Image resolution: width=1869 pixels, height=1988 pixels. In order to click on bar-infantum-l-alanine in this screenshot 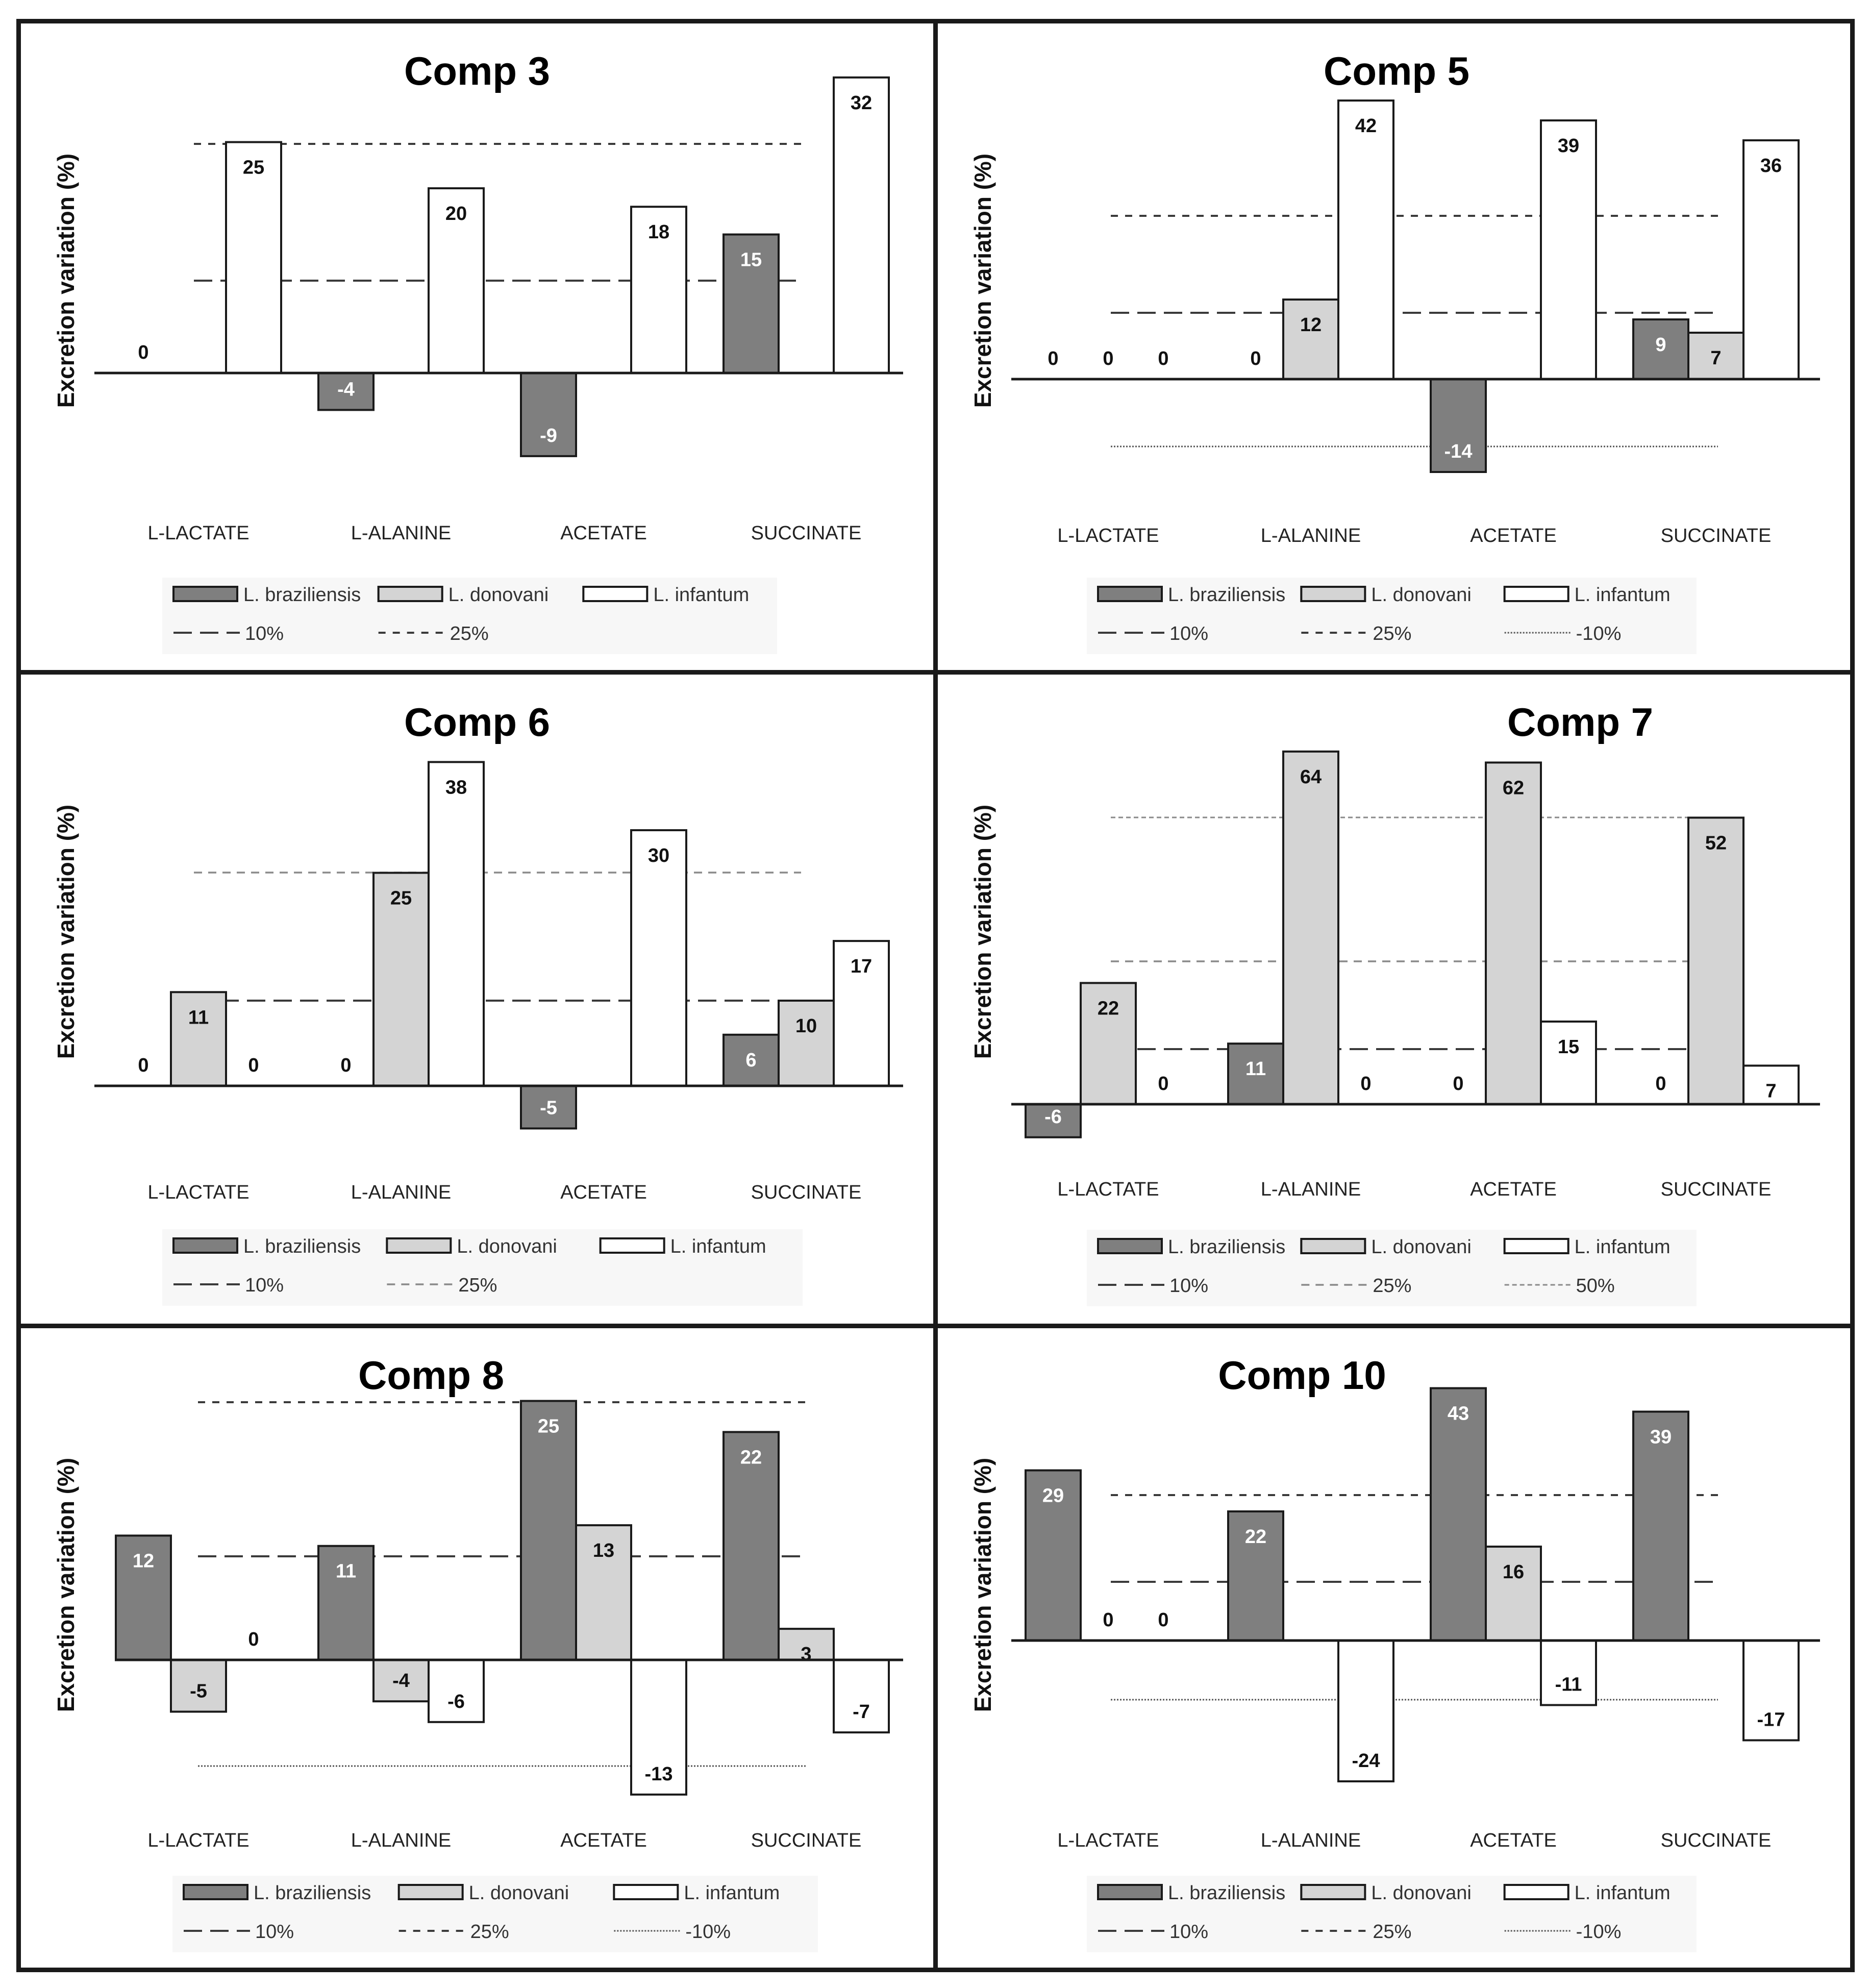, I will do `click(1365, 1710)`.